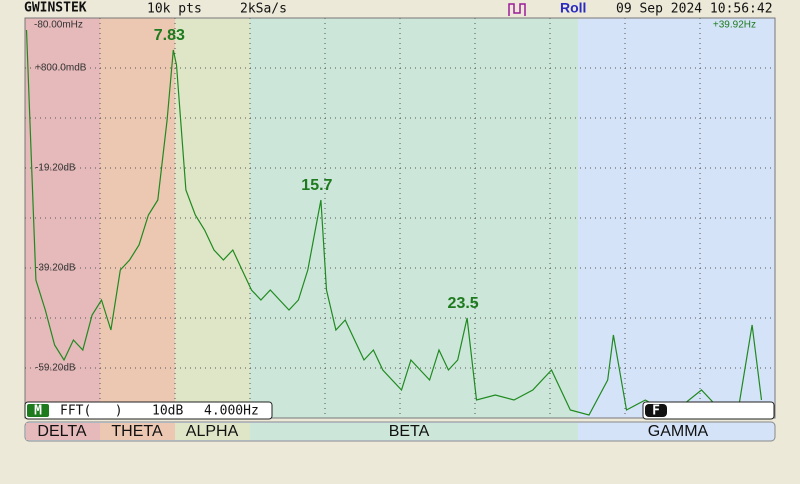  I want to click on band-label: DELTA, so click(62, 431).